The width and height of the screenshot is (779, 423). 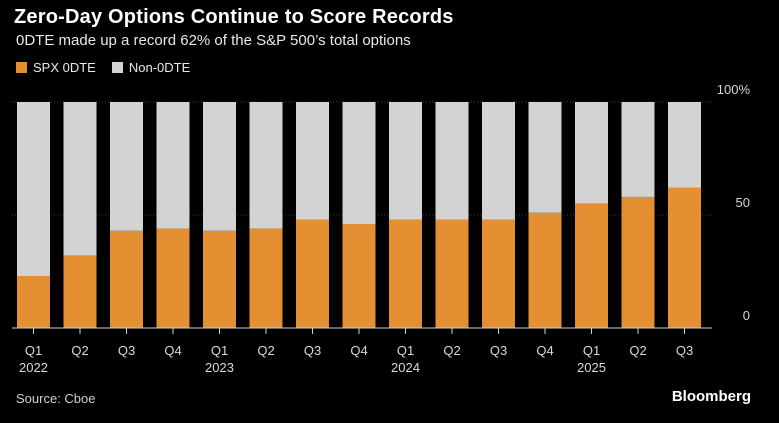 What do you see at coordinates (56, 398) in the screenshot?
I see `source-note: Source: Cboe` at bounding box center [56, 398].